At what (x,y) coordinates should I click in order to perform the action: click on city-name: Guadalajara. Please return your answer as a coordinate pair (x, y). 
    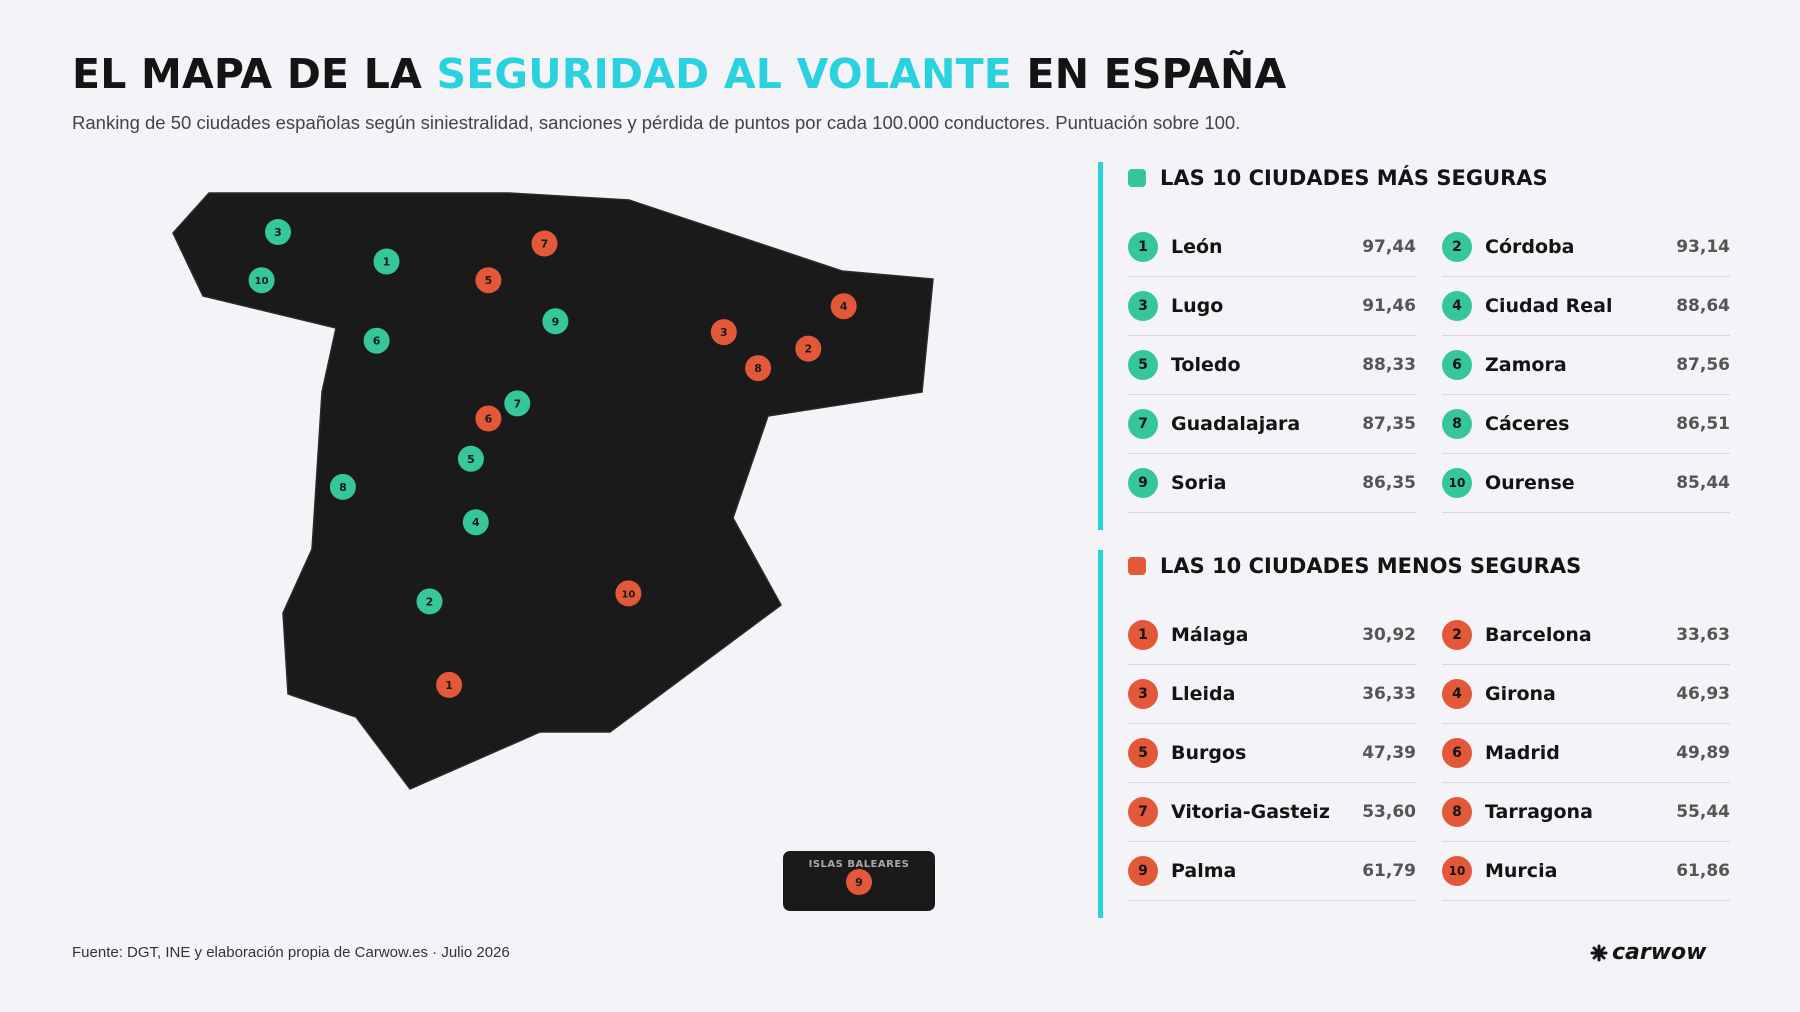
    Looking at the image, I should click on (1236, 424).